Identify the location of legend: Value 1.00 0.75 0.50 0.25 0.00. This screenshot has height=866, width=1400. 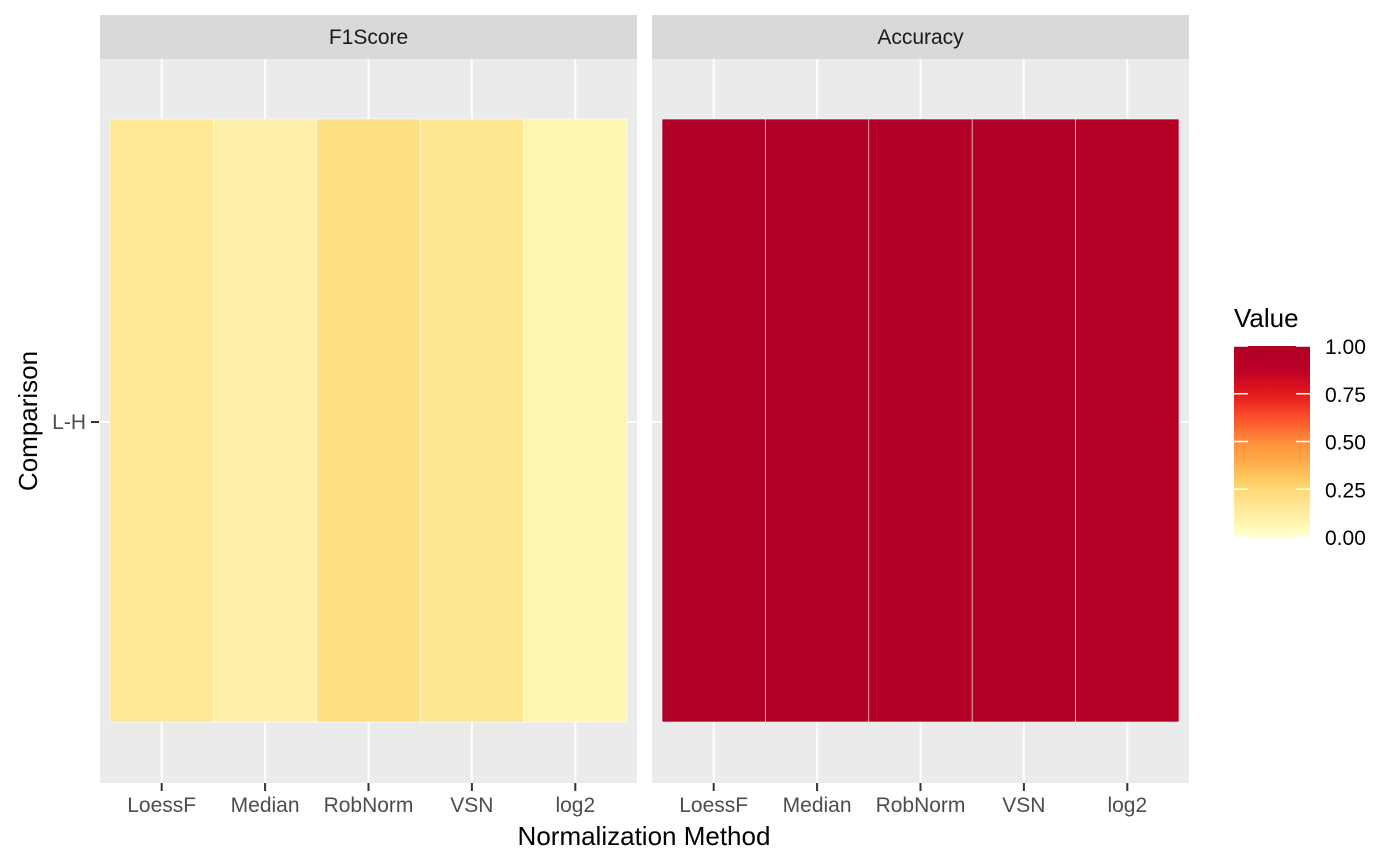
(1300, 426).